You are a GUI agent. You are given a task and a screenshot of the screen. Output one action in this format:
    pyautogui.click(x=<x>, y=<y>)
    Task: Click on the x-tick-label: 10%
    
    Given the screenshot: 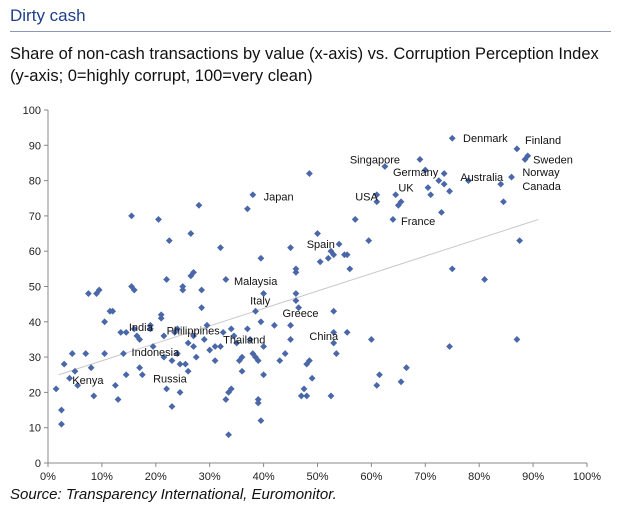 What is the action you would take?
    pyautogui.click(x=102, y=477)
    